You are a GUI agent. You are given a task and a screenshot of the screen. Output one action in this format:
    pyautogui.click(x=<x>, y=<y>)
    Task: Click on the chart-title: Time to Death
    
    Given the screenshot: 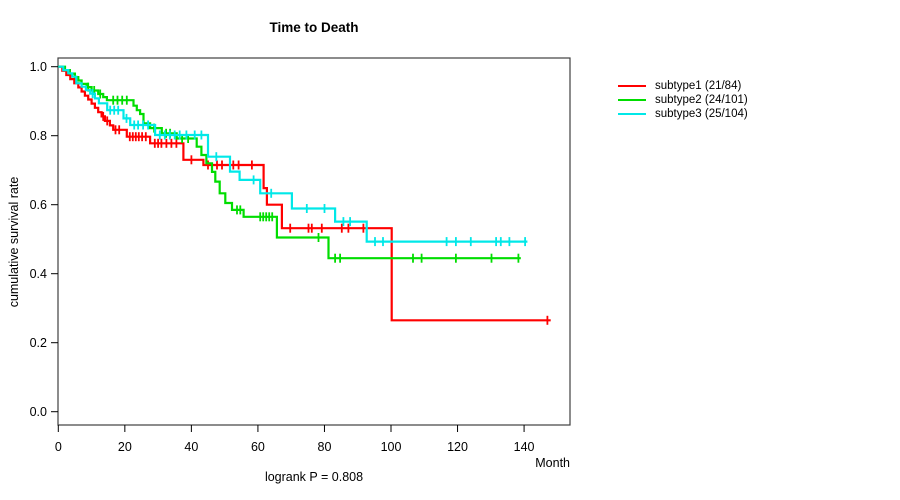 What is the action you would take?
    pyautogui.click(x=314, y=27)
    